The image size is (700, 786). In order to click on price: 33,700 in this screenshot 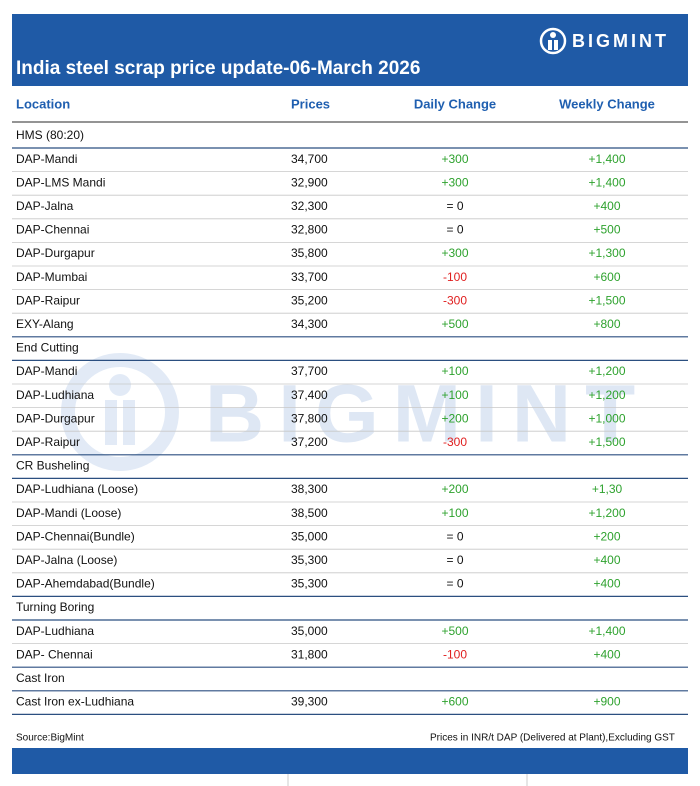, I will do `click(309, 277)`.